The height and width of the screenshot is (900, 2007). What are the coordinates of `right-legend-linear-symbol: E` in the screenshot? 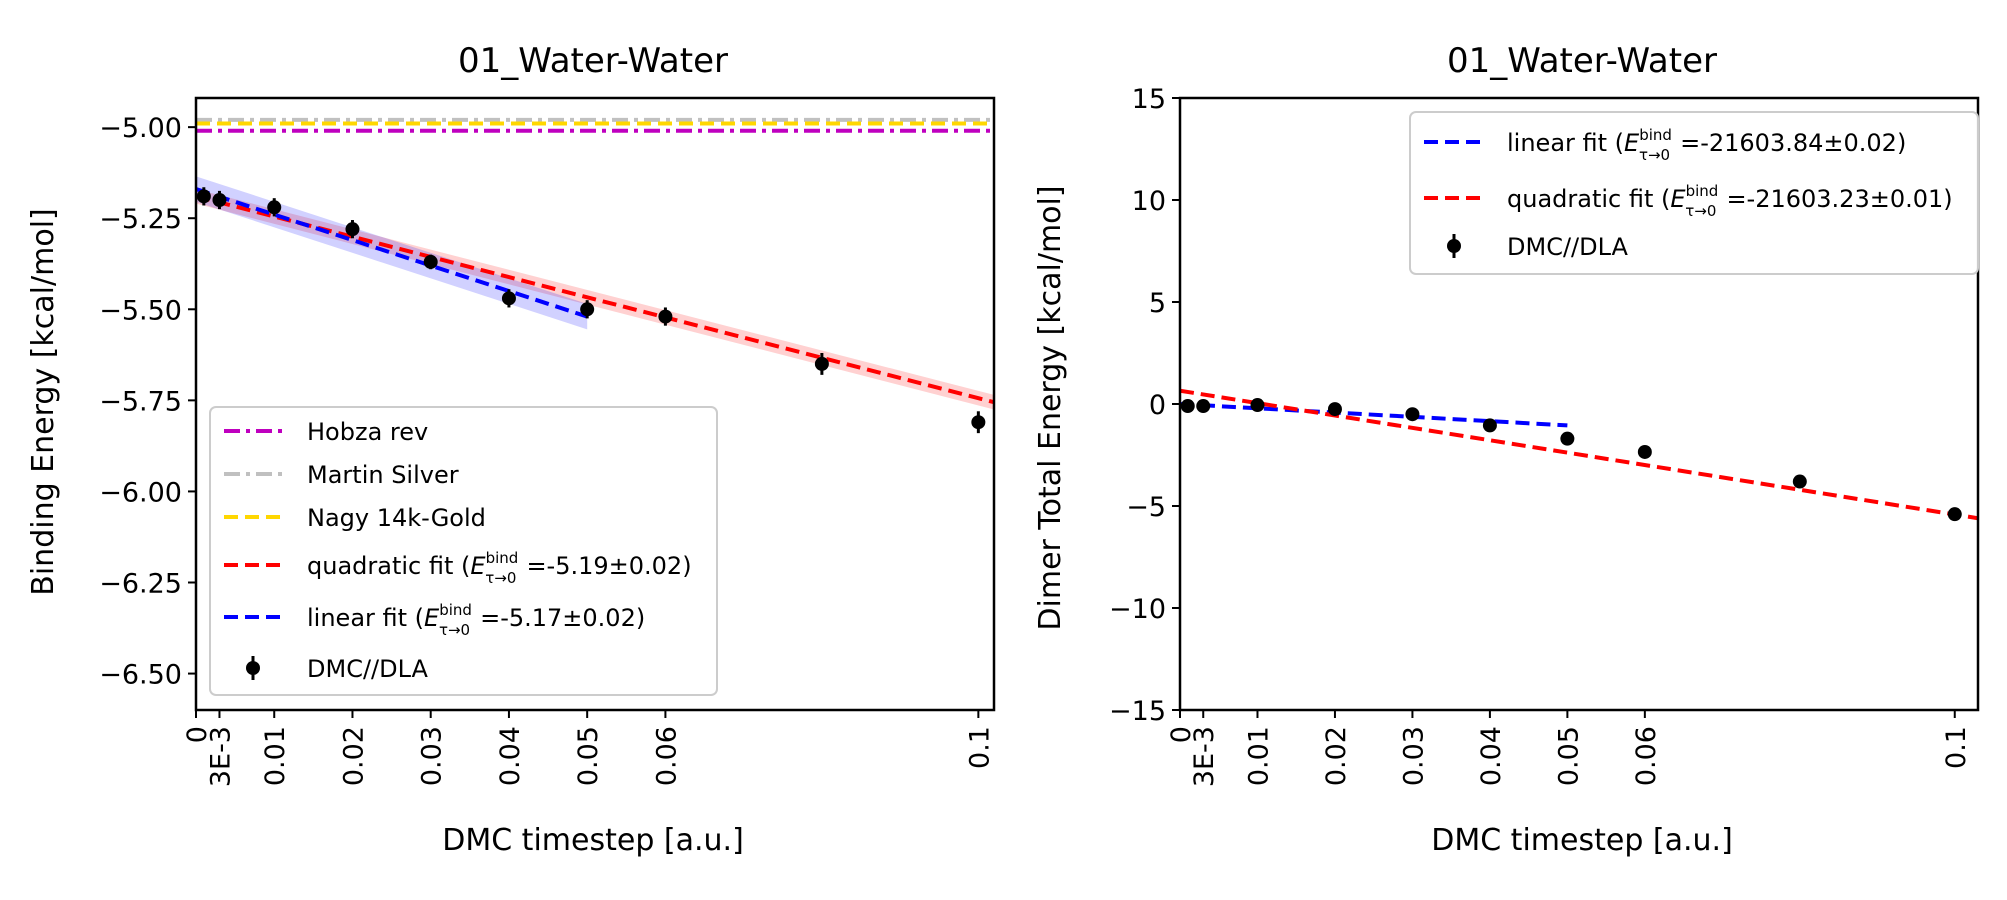 It's located at (1632, 143).